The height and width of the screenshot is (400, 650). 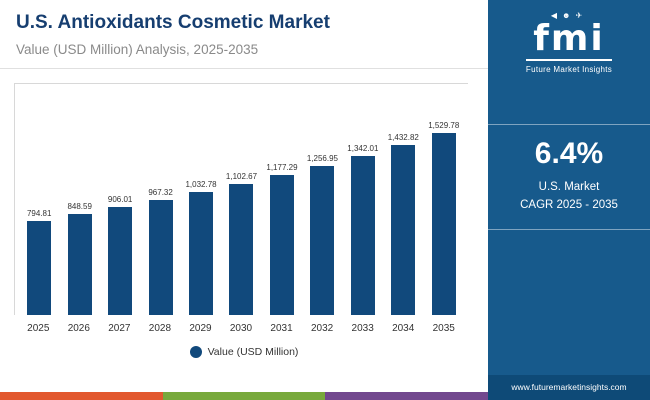 I want to click on bar-column: 1,432.82, so click(x=403, y=199).